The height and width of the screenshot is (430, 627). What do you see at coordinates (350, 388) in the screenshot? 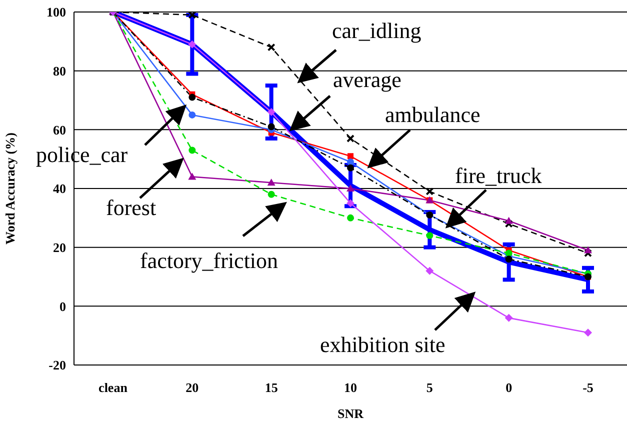
I see `x-tick-label: 10` at bounding box center [350, 388].